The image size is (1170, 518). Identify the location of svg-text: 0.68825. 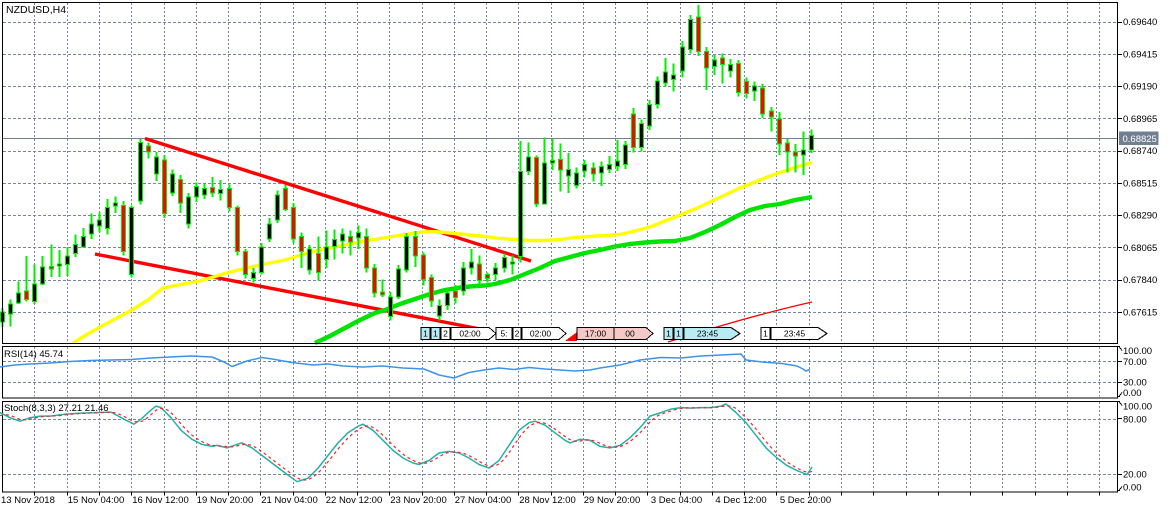
(1140, 139).